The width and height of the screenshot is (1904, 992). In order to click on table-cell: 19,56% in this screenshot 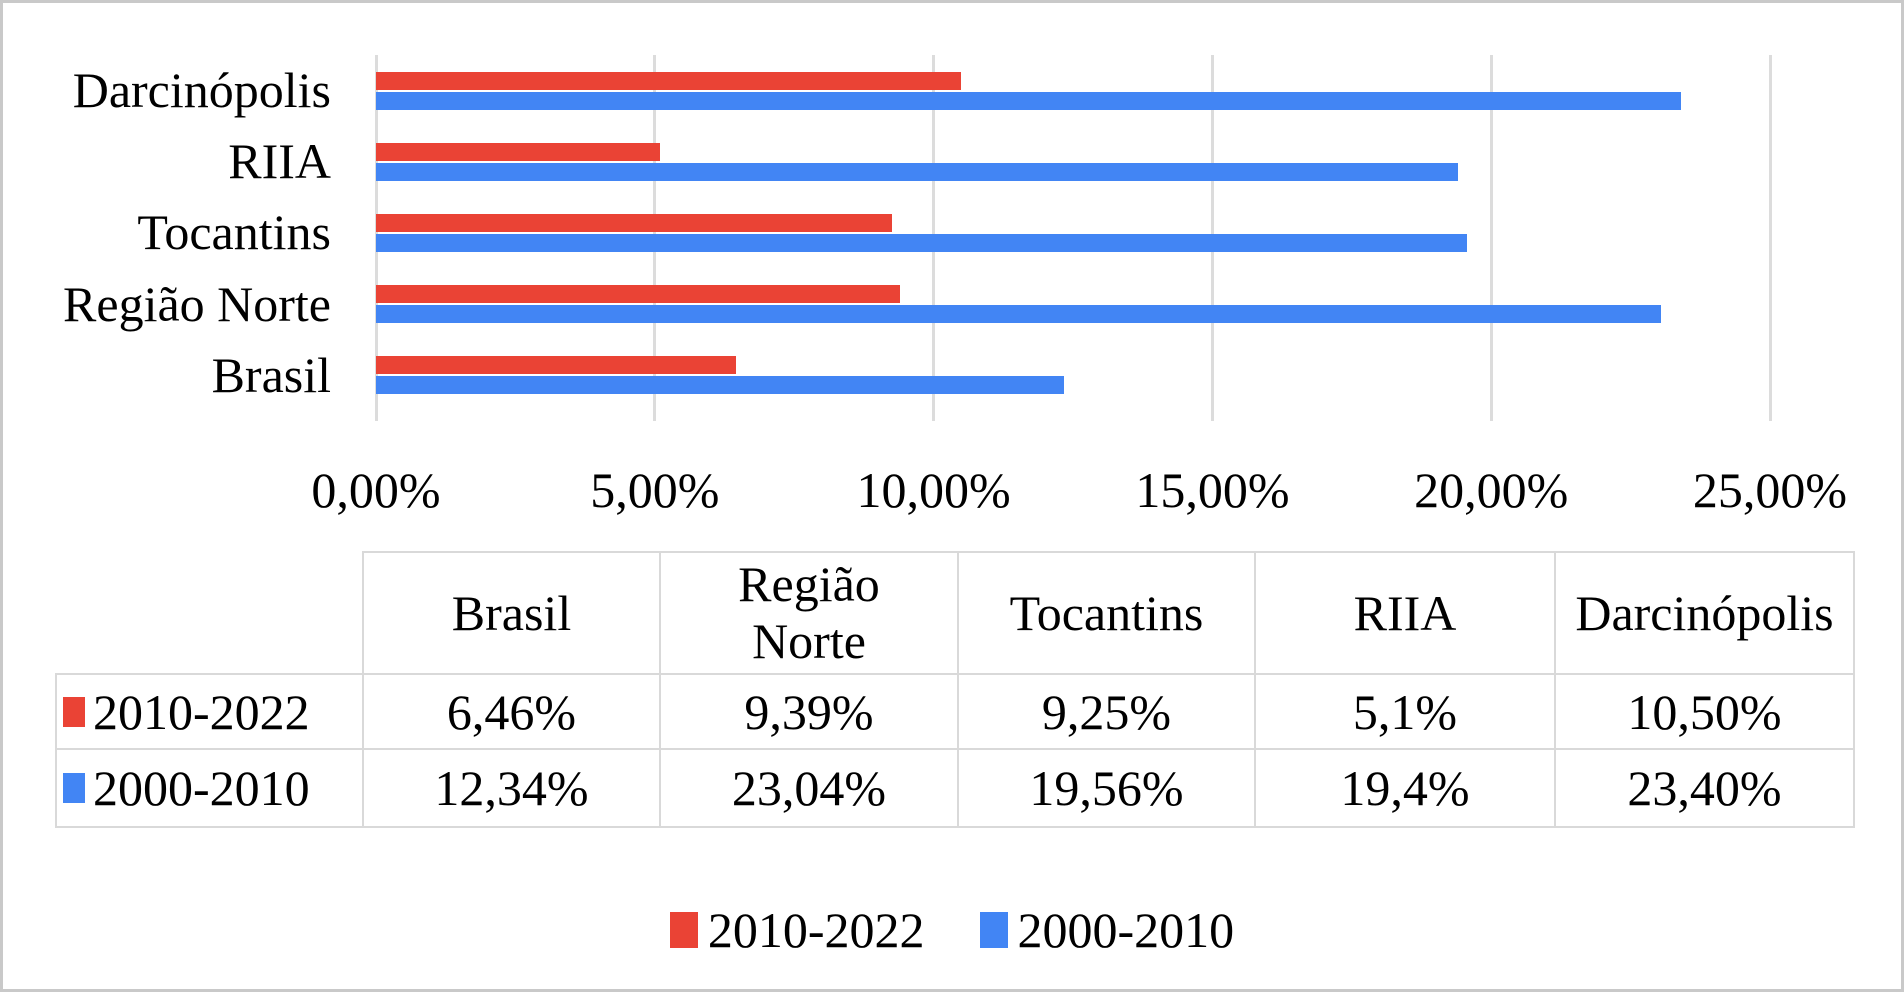, I will do `click(1107, 789)`.